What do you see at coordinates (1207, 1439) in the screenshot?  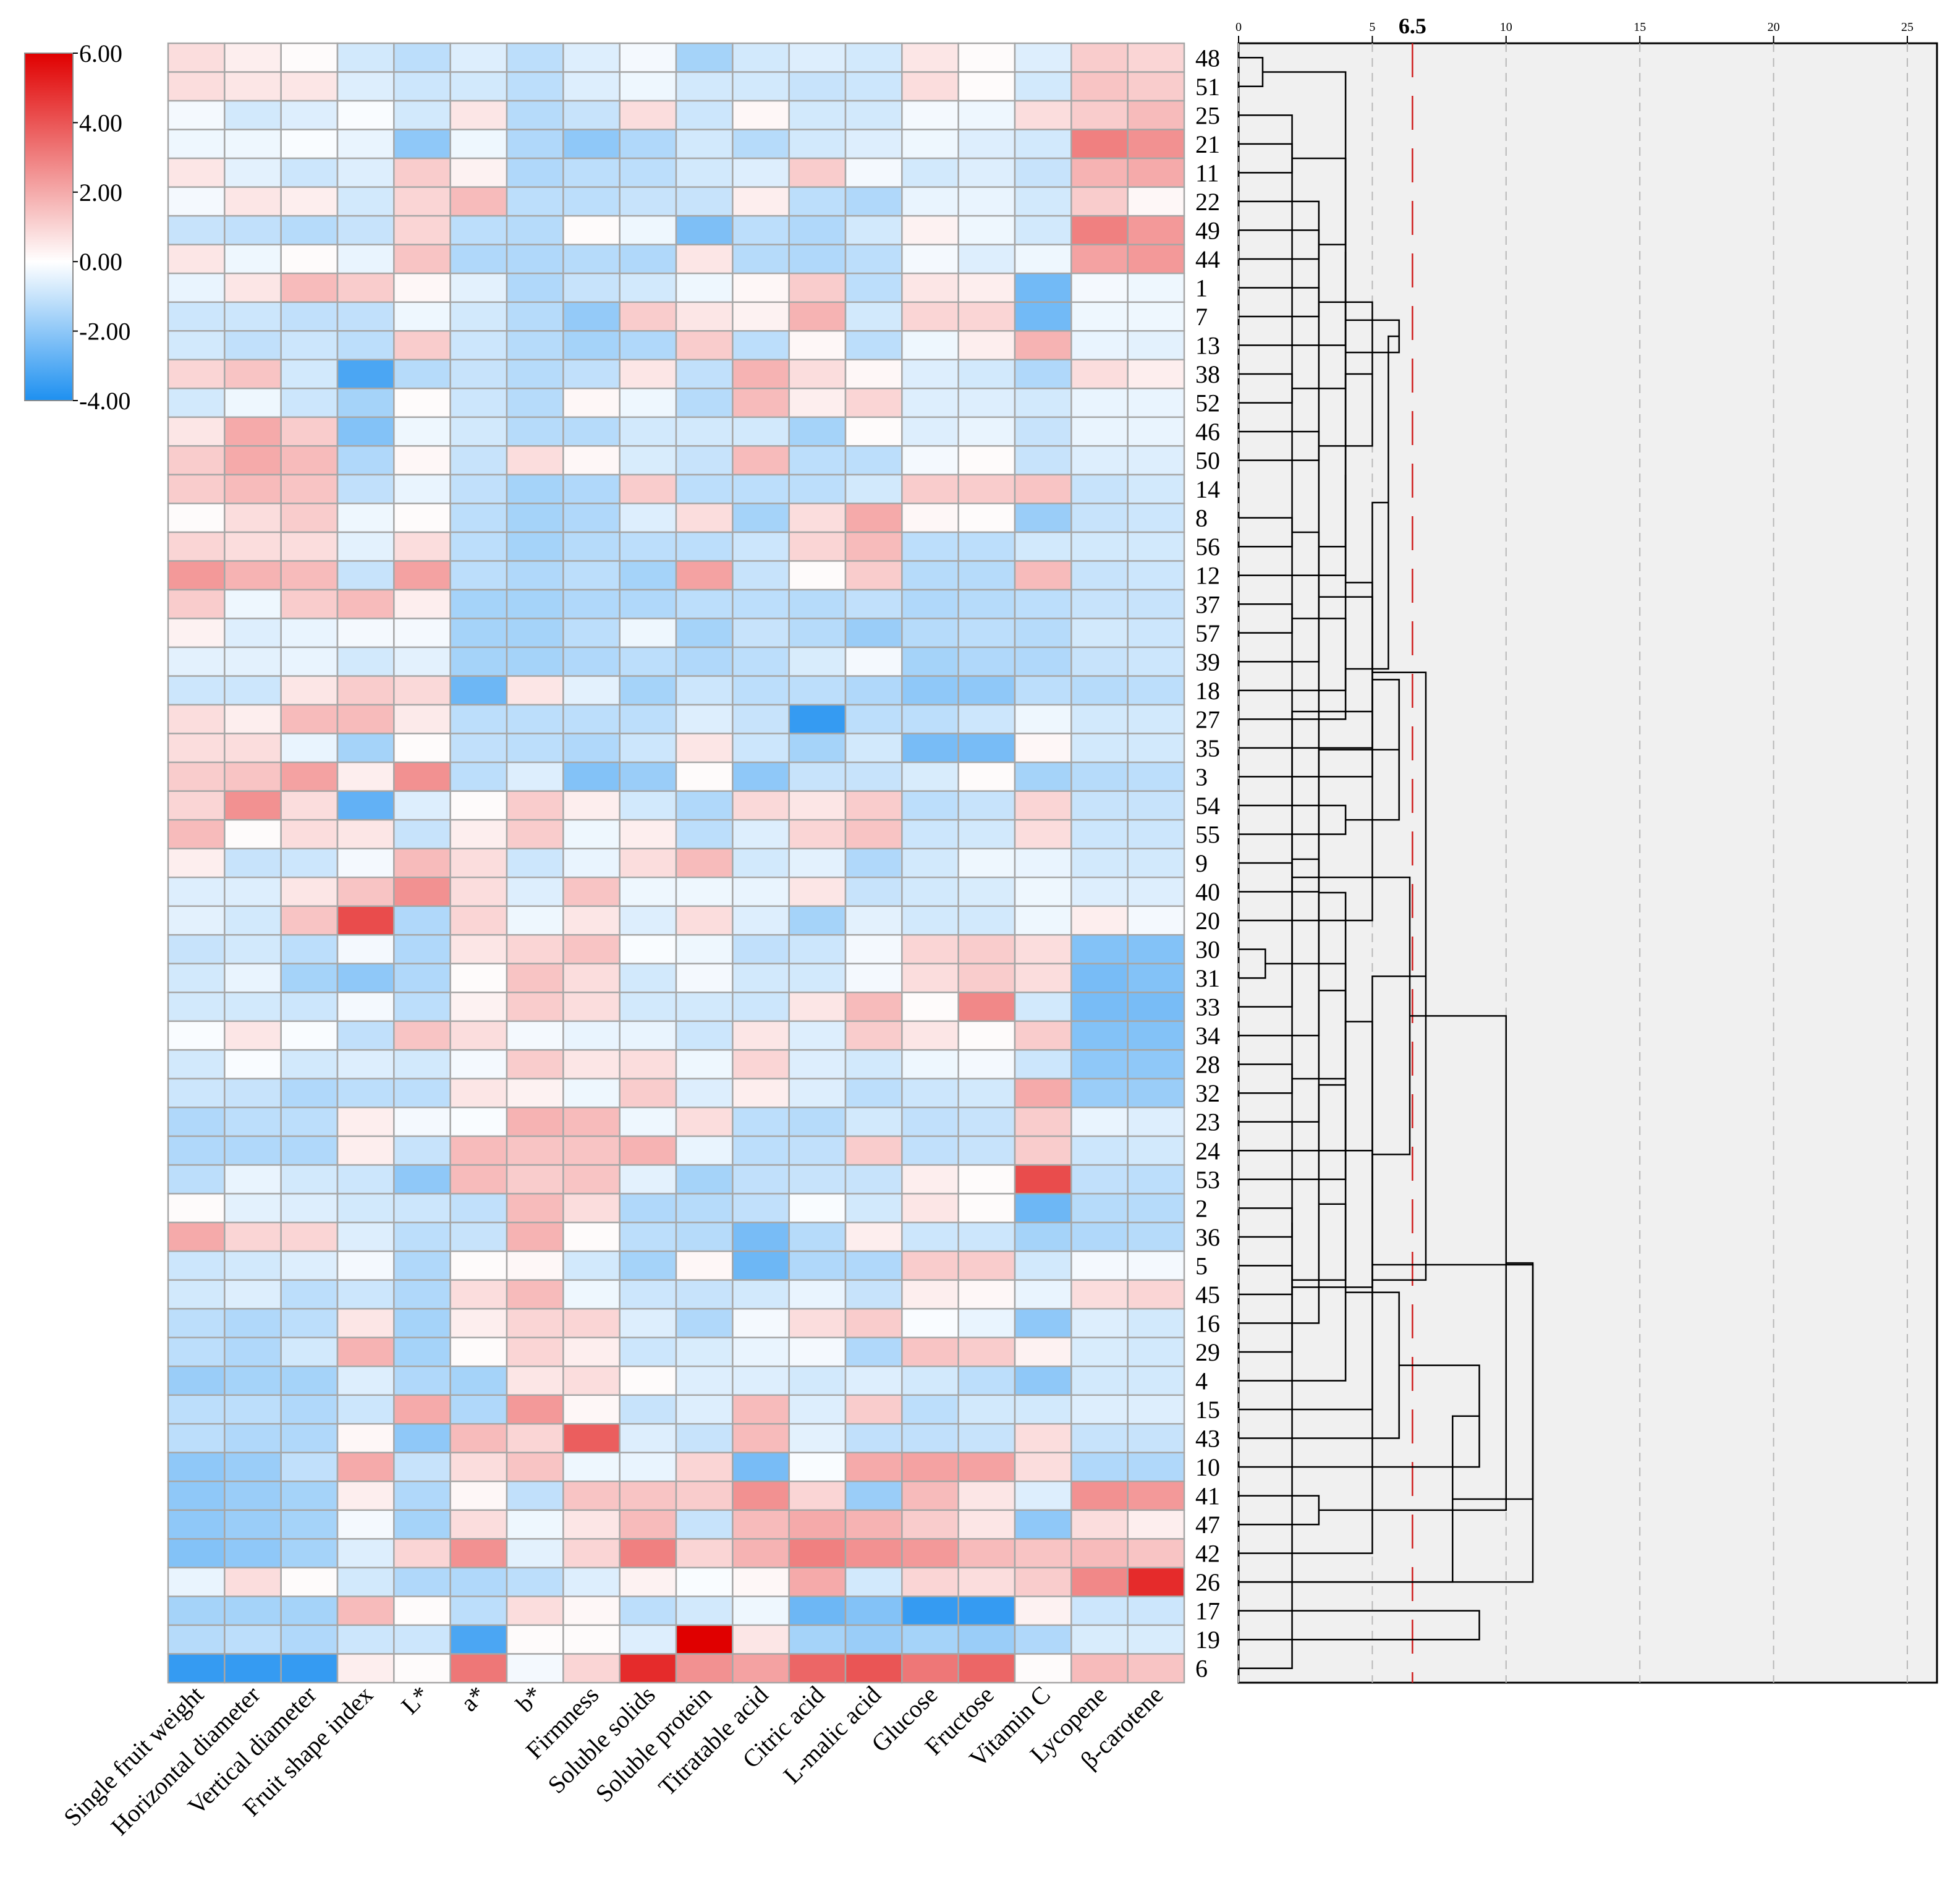 I see `row-label: 43` at bounding box center [1207, 1439].